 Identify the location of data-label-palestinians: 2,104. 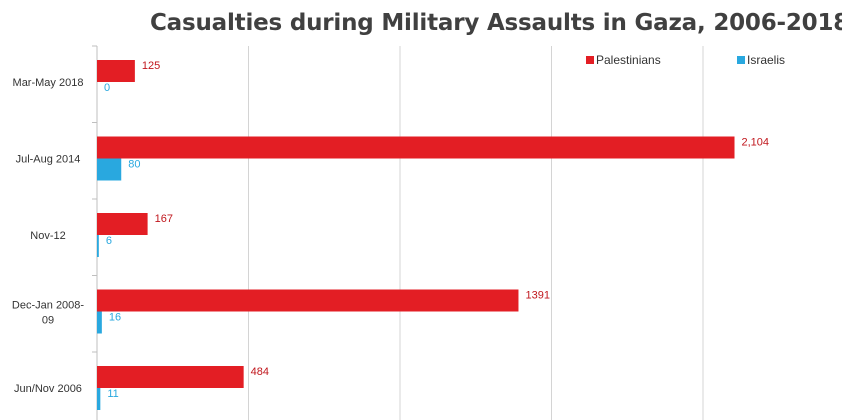
(756, 143).